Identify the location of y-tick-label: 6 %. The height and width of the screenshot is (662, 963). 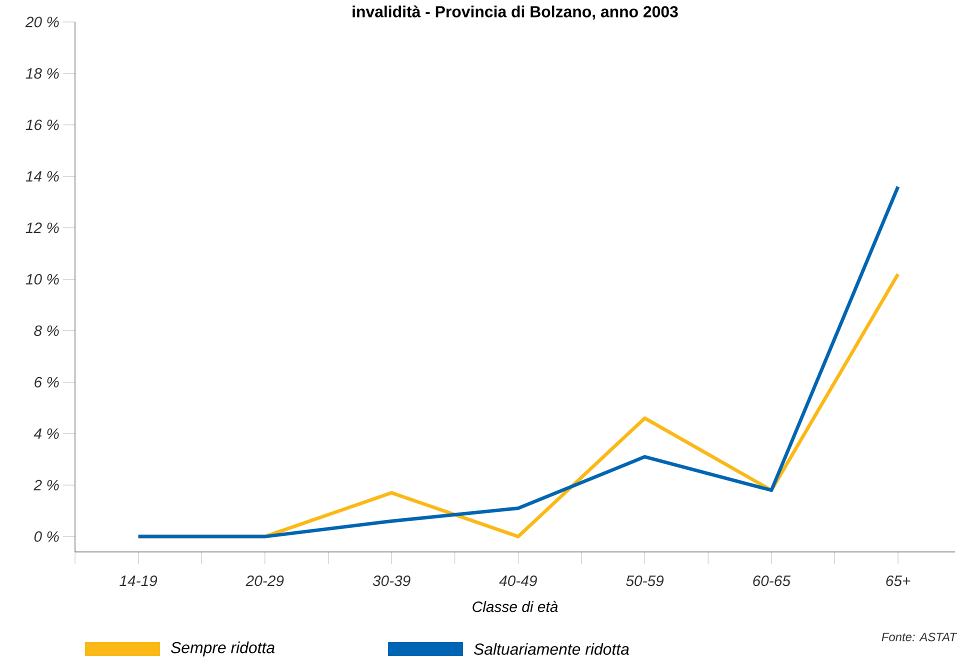
(46, 382).